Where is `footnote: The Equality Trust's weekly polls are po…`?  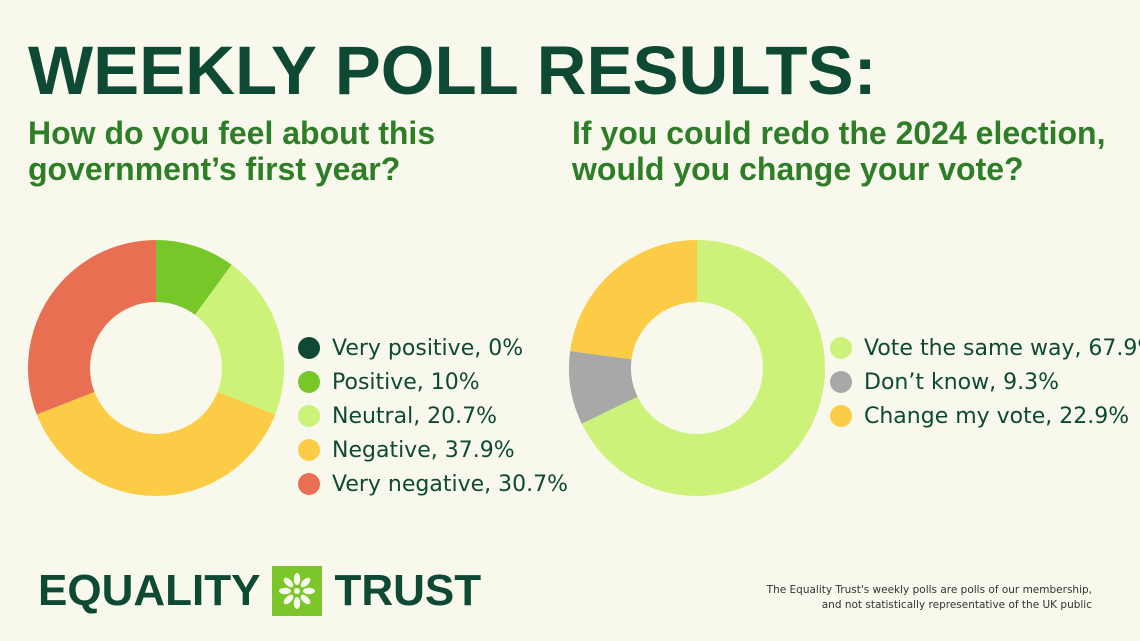
footnote: The Equality Trust's weekly polls are po… is located at coordinates (922, 598).